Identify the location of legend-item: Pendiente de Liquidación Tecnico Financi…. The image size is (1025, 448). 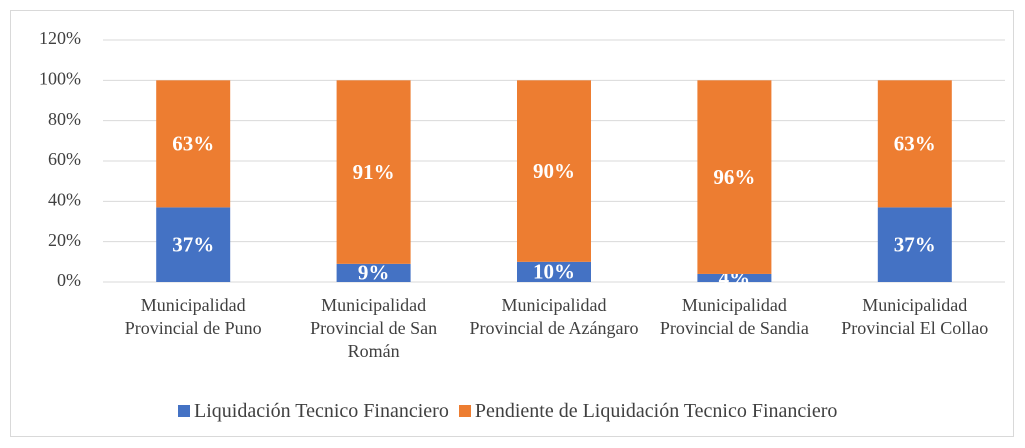
(648, 411).